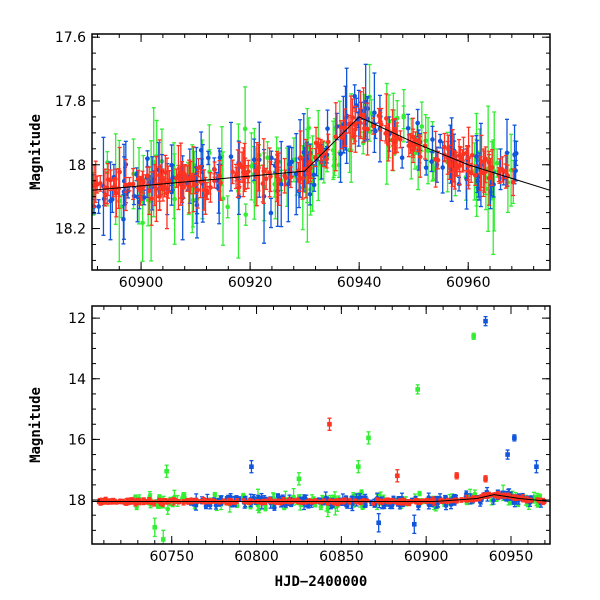 This screenshot has width=600, height=600. Describe the element at coordinates (341, 557) in the screenshot. I see `x-tick-label: 60850` at that location.